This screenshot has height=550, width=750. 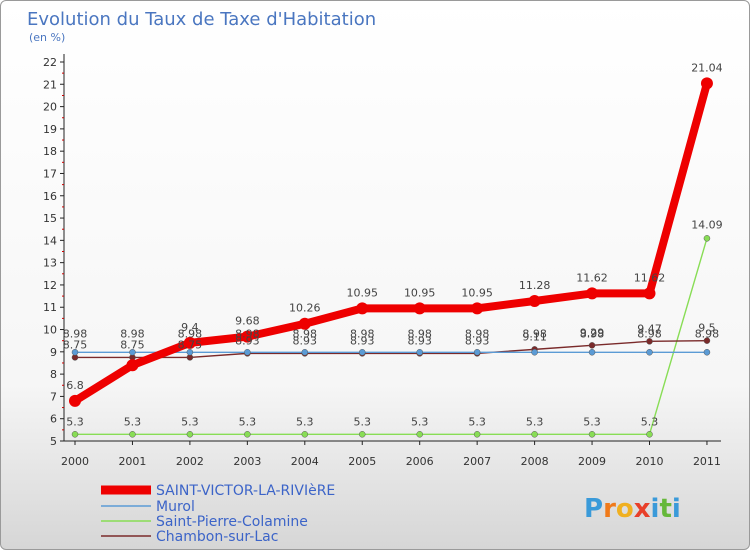 What do you see at coordinates (593, 509) in the screenshot?
I see `logo-letter: P` at bounding box center [593, 509].